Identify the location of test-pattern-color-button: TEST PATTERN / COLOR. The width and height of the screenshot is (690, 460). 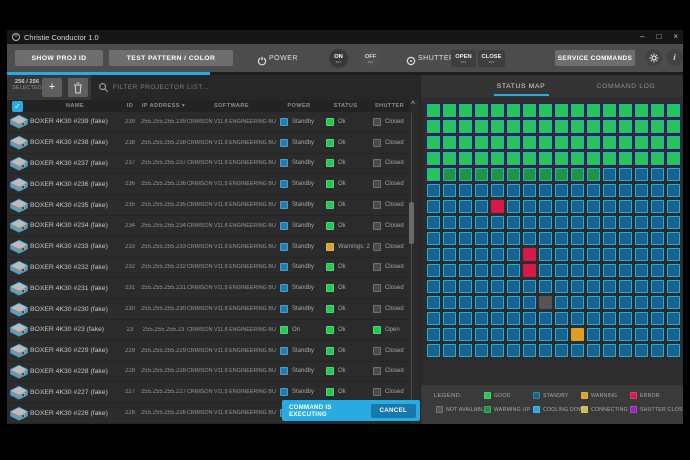
(171, 58).